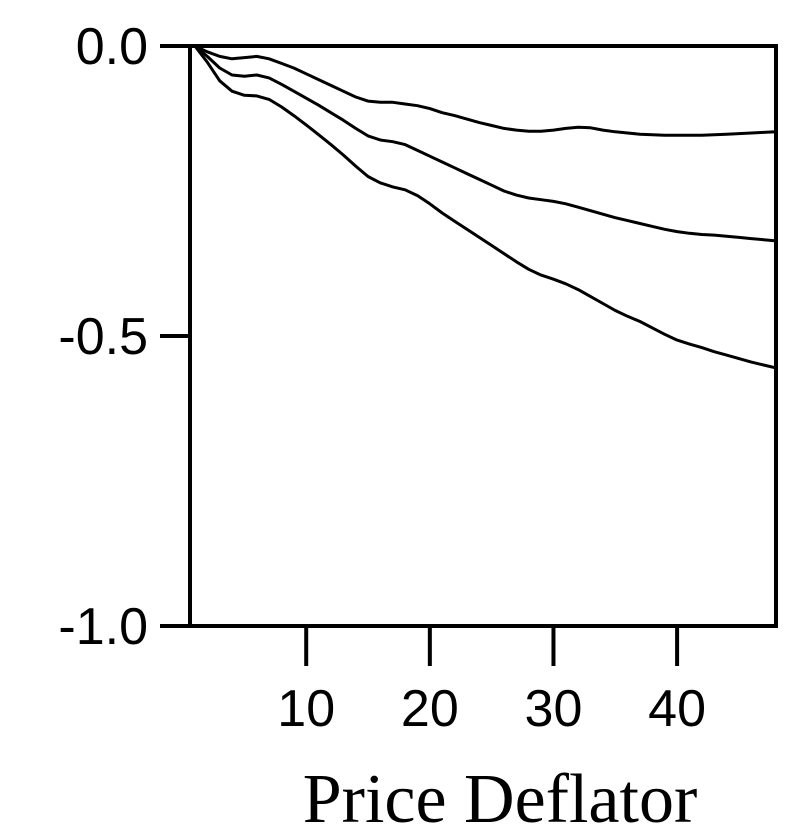  Describe the element at coordinates (554, 709) in the screenshot. I see `x-tick-label: 30` at that location.